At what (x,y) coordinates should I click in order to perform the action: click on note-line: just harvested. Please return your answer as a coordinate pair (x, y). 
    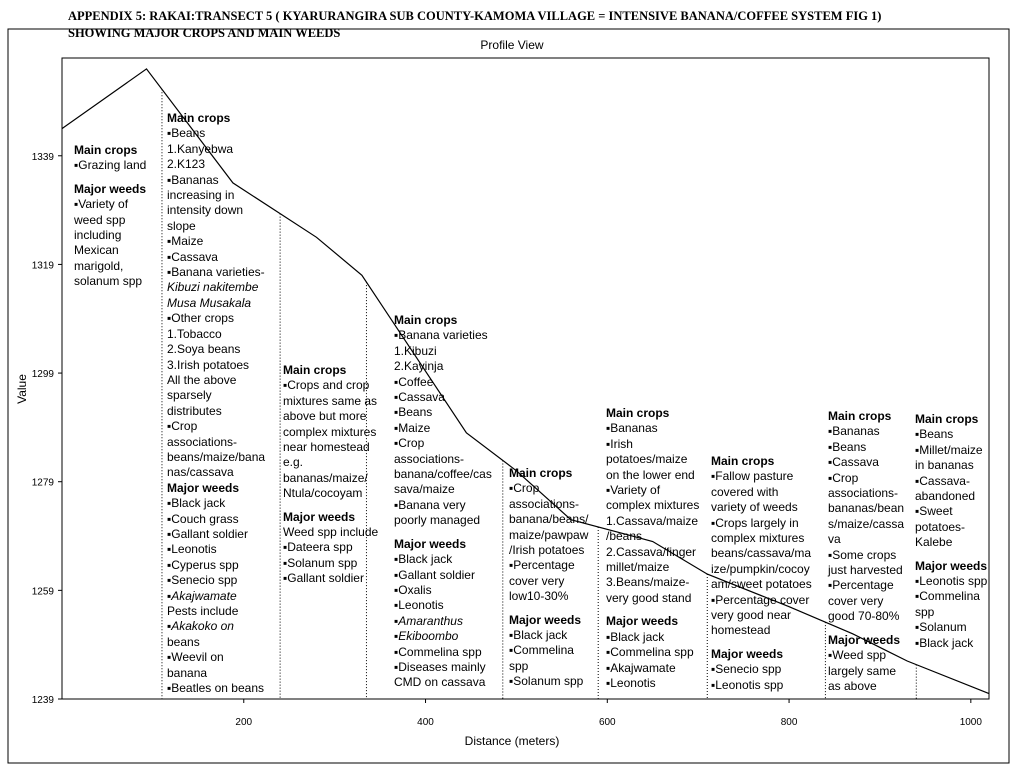
    Looking at the image, I should click on (865, 570).